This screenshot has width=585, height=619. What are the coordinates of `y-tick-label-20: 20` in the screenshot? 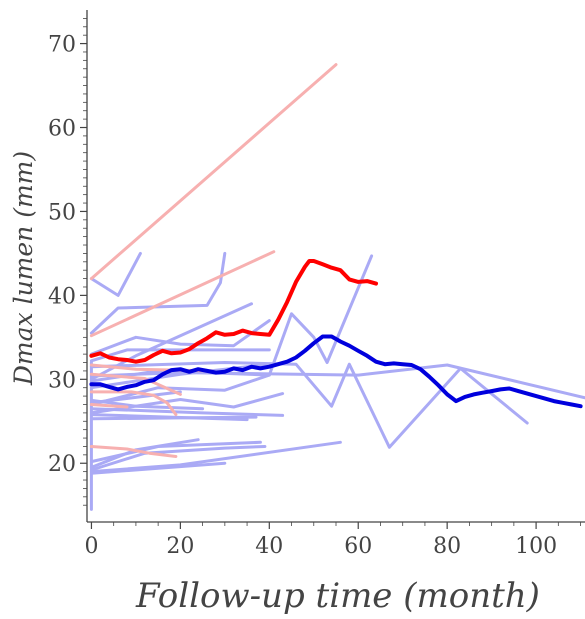 It's located at (62, 464).